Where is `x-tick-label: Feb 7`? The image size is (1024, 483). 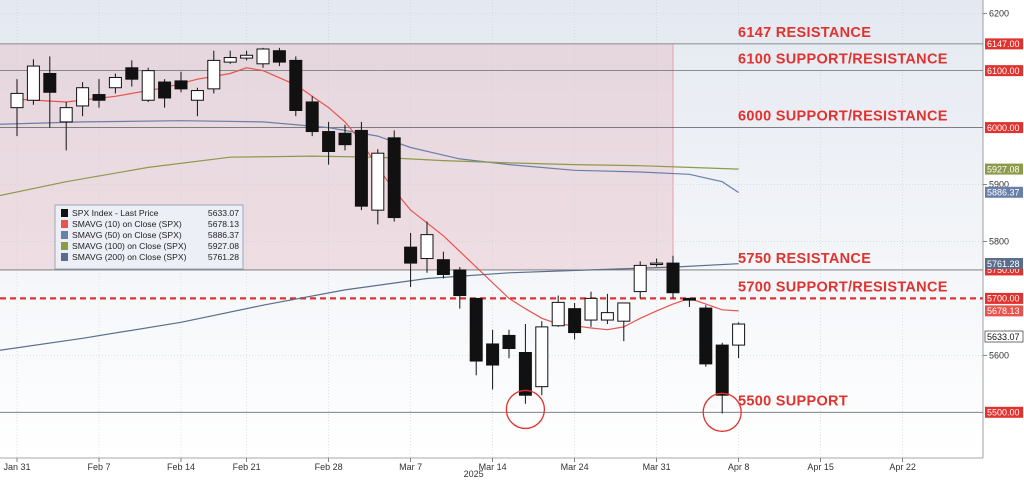 x-tick-label: Feb 7 is located at coordinates (98, 467).